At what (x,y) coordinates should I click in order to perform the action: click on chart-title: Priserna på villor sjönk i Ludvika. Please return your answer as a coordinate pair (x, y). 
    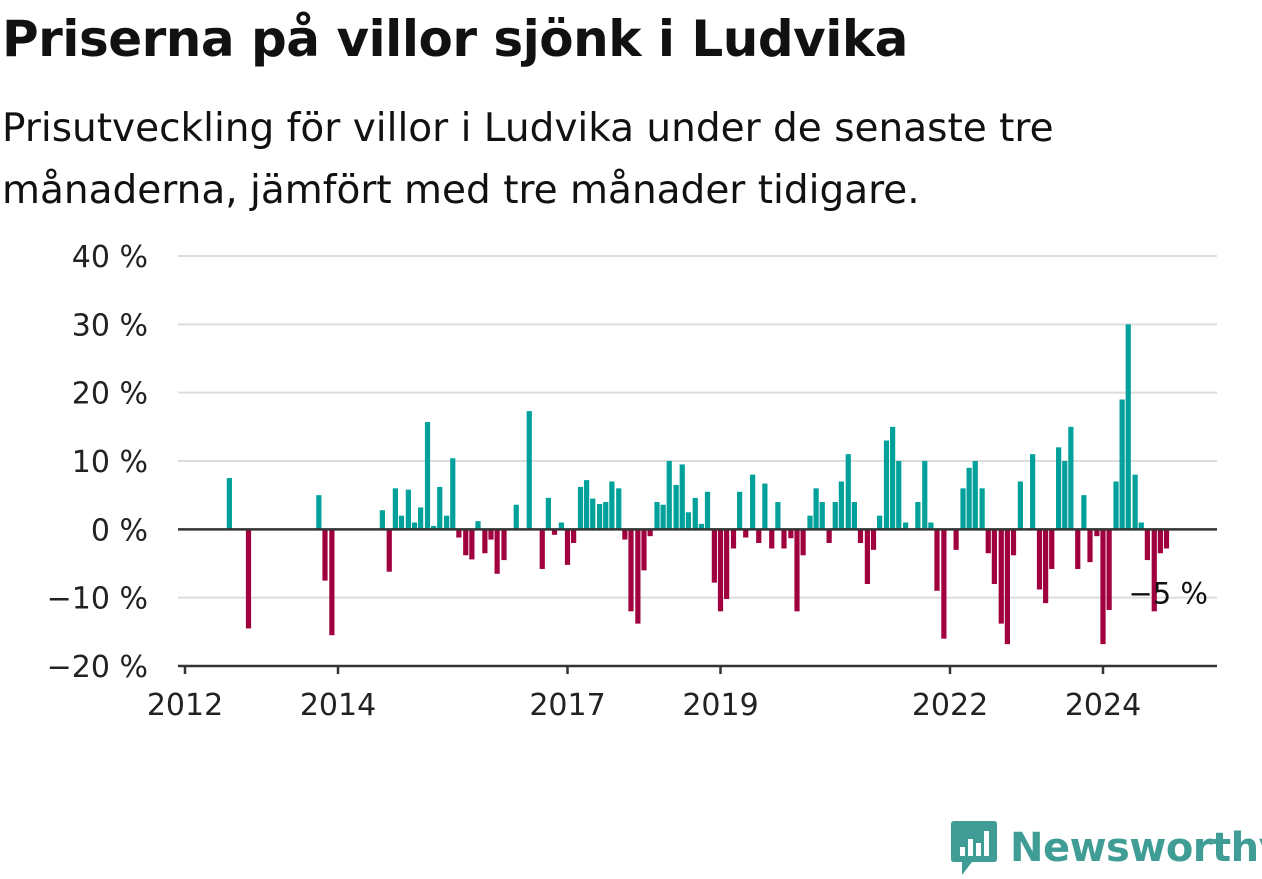
    Looking at the image, I should click on (455, 39).